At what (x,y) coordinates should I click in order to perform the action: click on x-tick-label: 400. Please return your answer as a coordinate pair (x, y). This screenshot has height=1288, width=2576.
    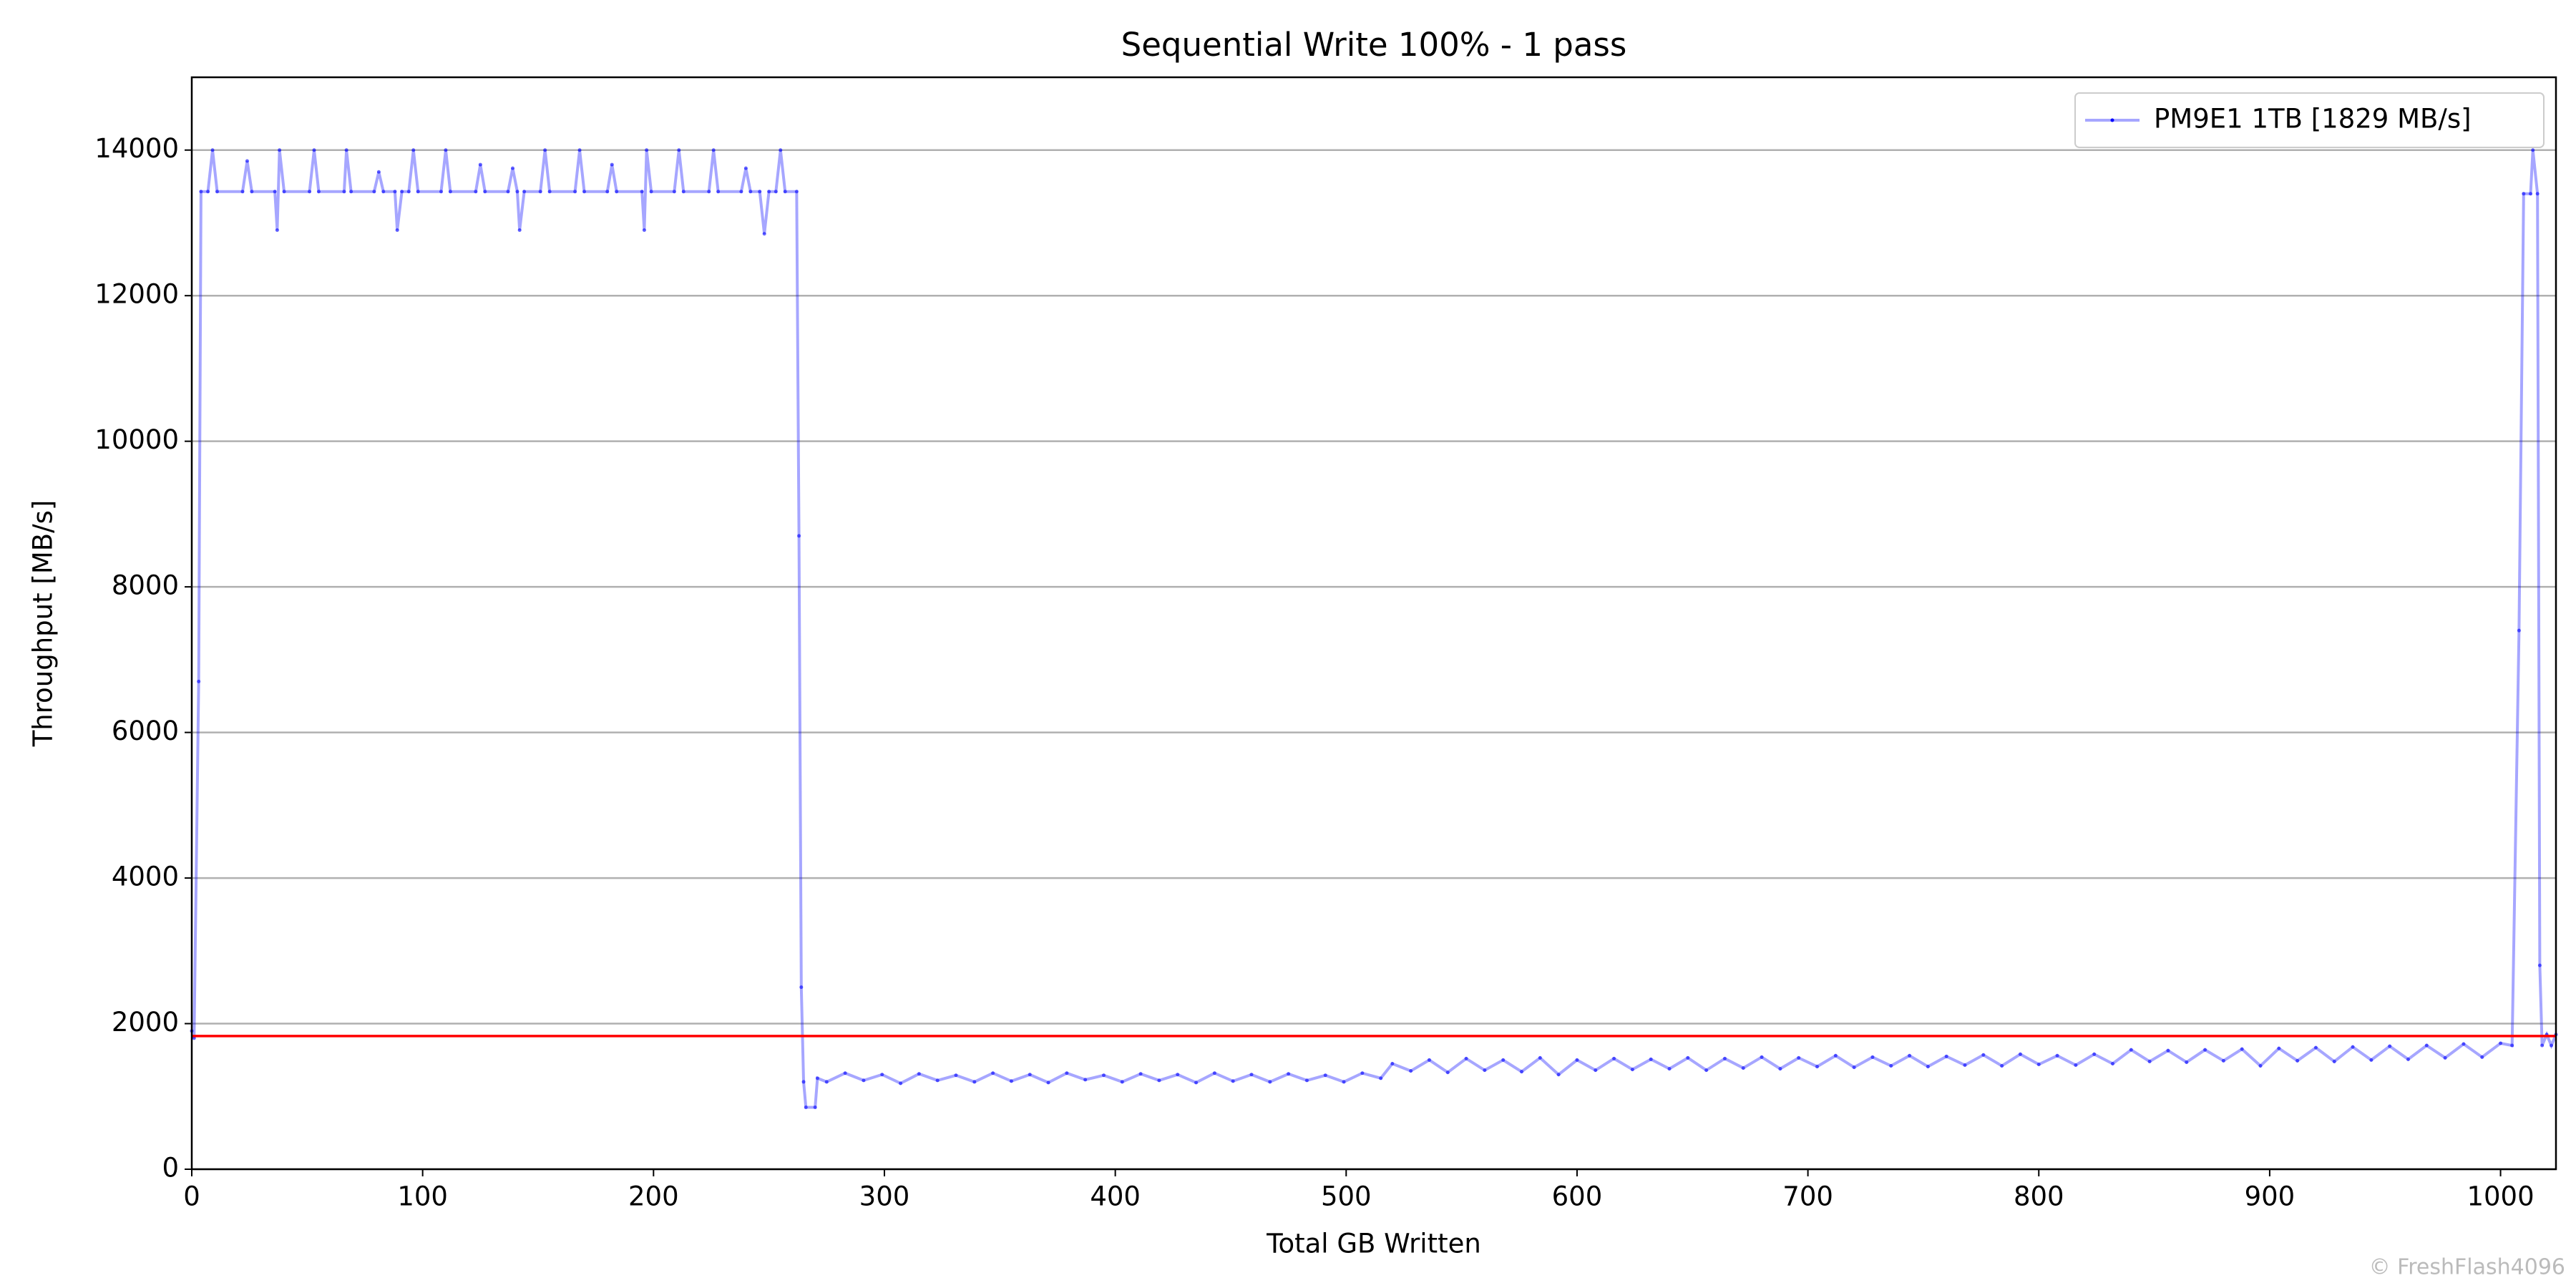
    Looking at the image, I should click on (1115, 1196).